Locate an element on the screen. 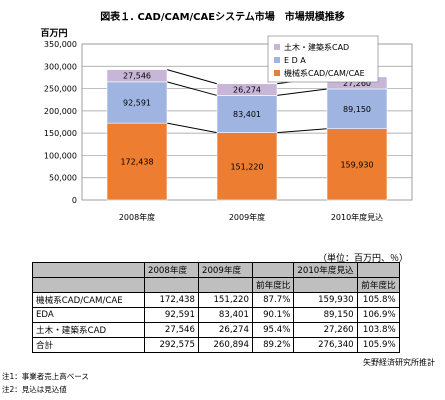 This screenshot has width=445, height=400. unit-note: （単位：百万円、％） is located at coordinates (363, 259).